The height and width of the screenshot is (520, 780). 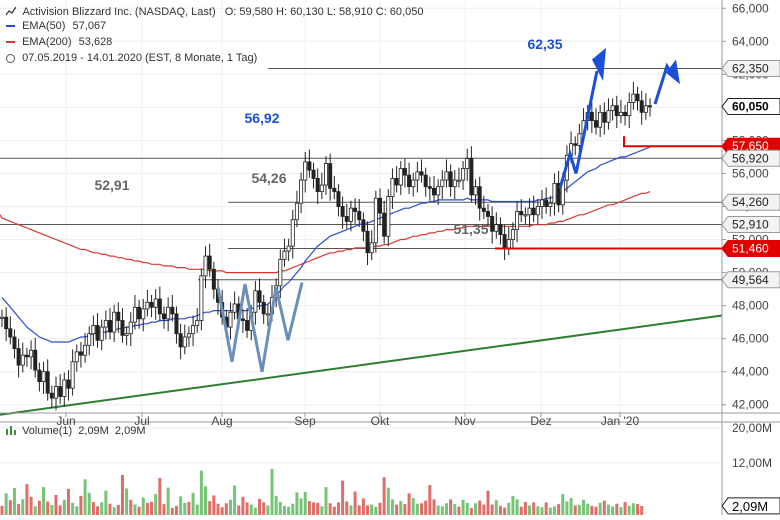 What do you see at coordinates (93, 431) in the screenshot?
I see `volume-value: 2,09M` at bounding box center [93, 431].